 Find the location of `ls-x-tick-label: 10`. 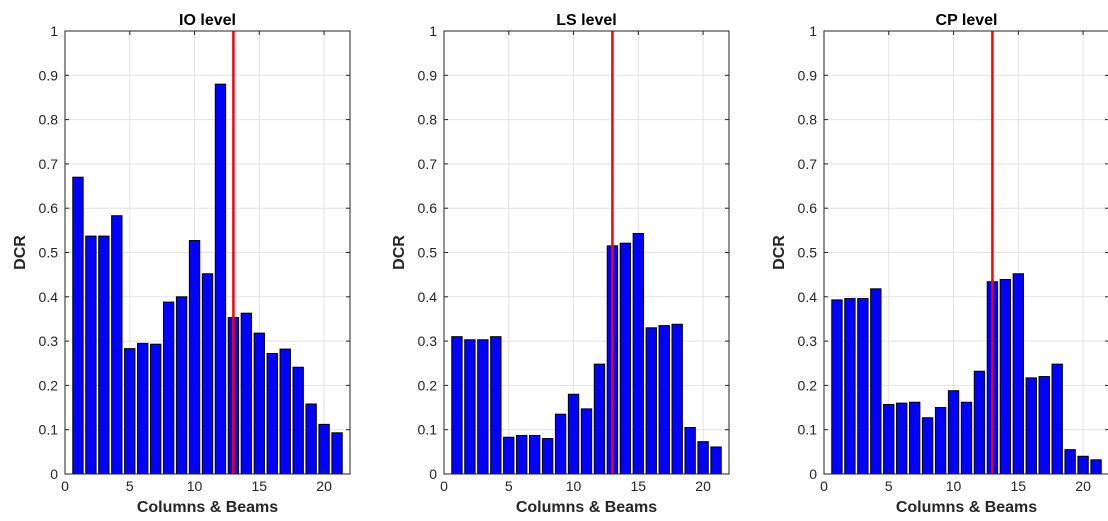

ls-x-tick-label: 10 is located at coordinates (574, 486).